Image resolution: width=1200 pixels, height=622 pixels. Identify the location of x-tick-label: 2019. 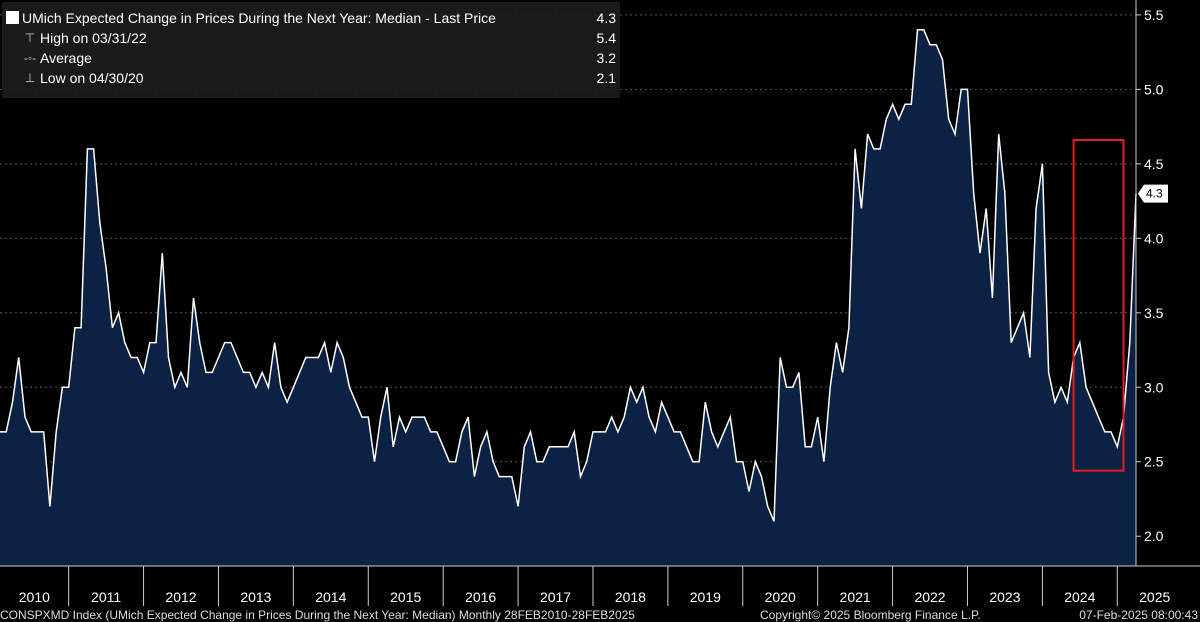
(705, 597).